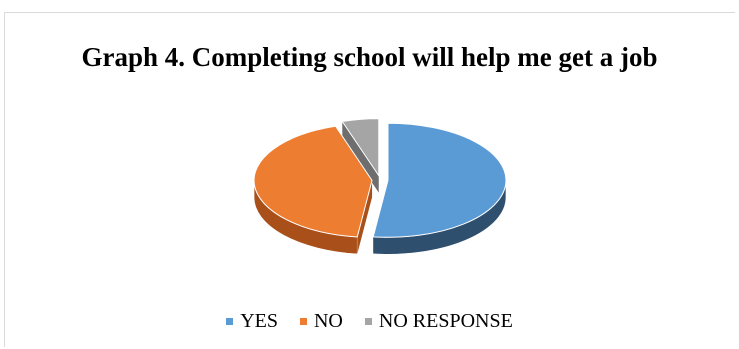 The image size is (739, 349). What do you see at coordinates (259, 321) in the screenshot?
I see `legend-label-yes: YES` at bounding box center [259, 321].